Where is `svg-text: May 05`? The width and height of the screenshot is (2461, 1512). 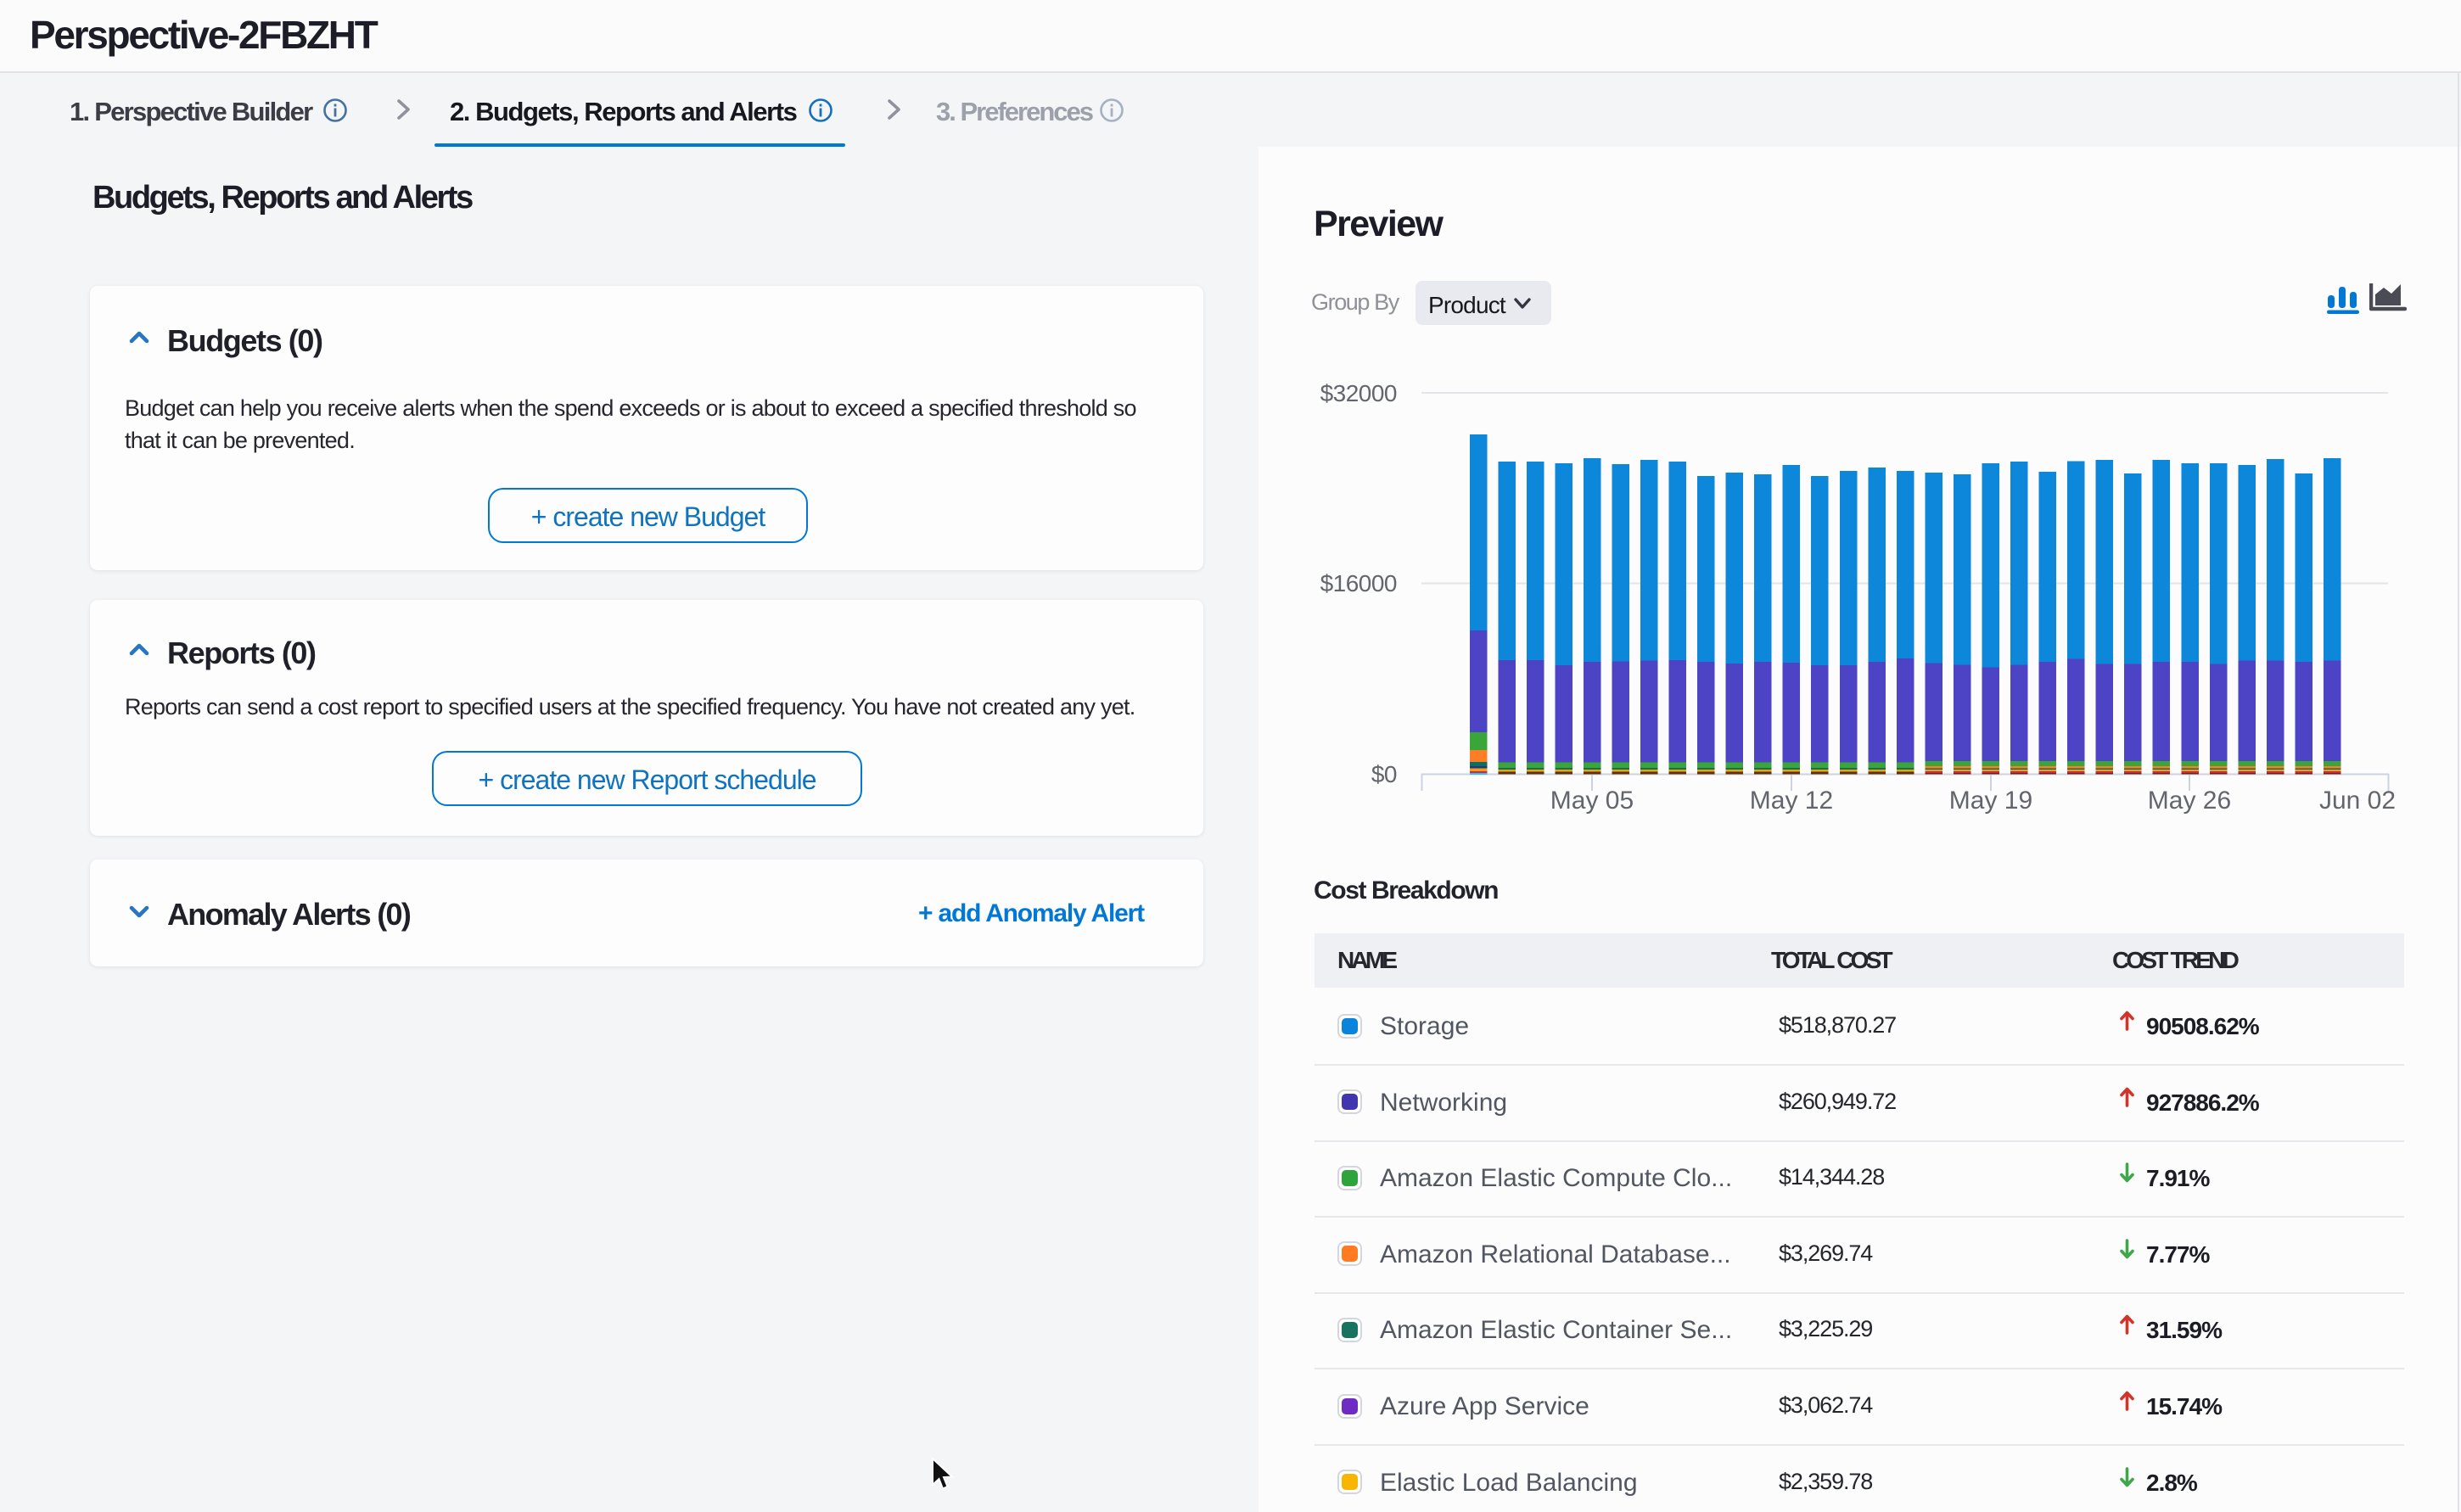 svg-text: May 05 is located at coordinates (1592, 801).